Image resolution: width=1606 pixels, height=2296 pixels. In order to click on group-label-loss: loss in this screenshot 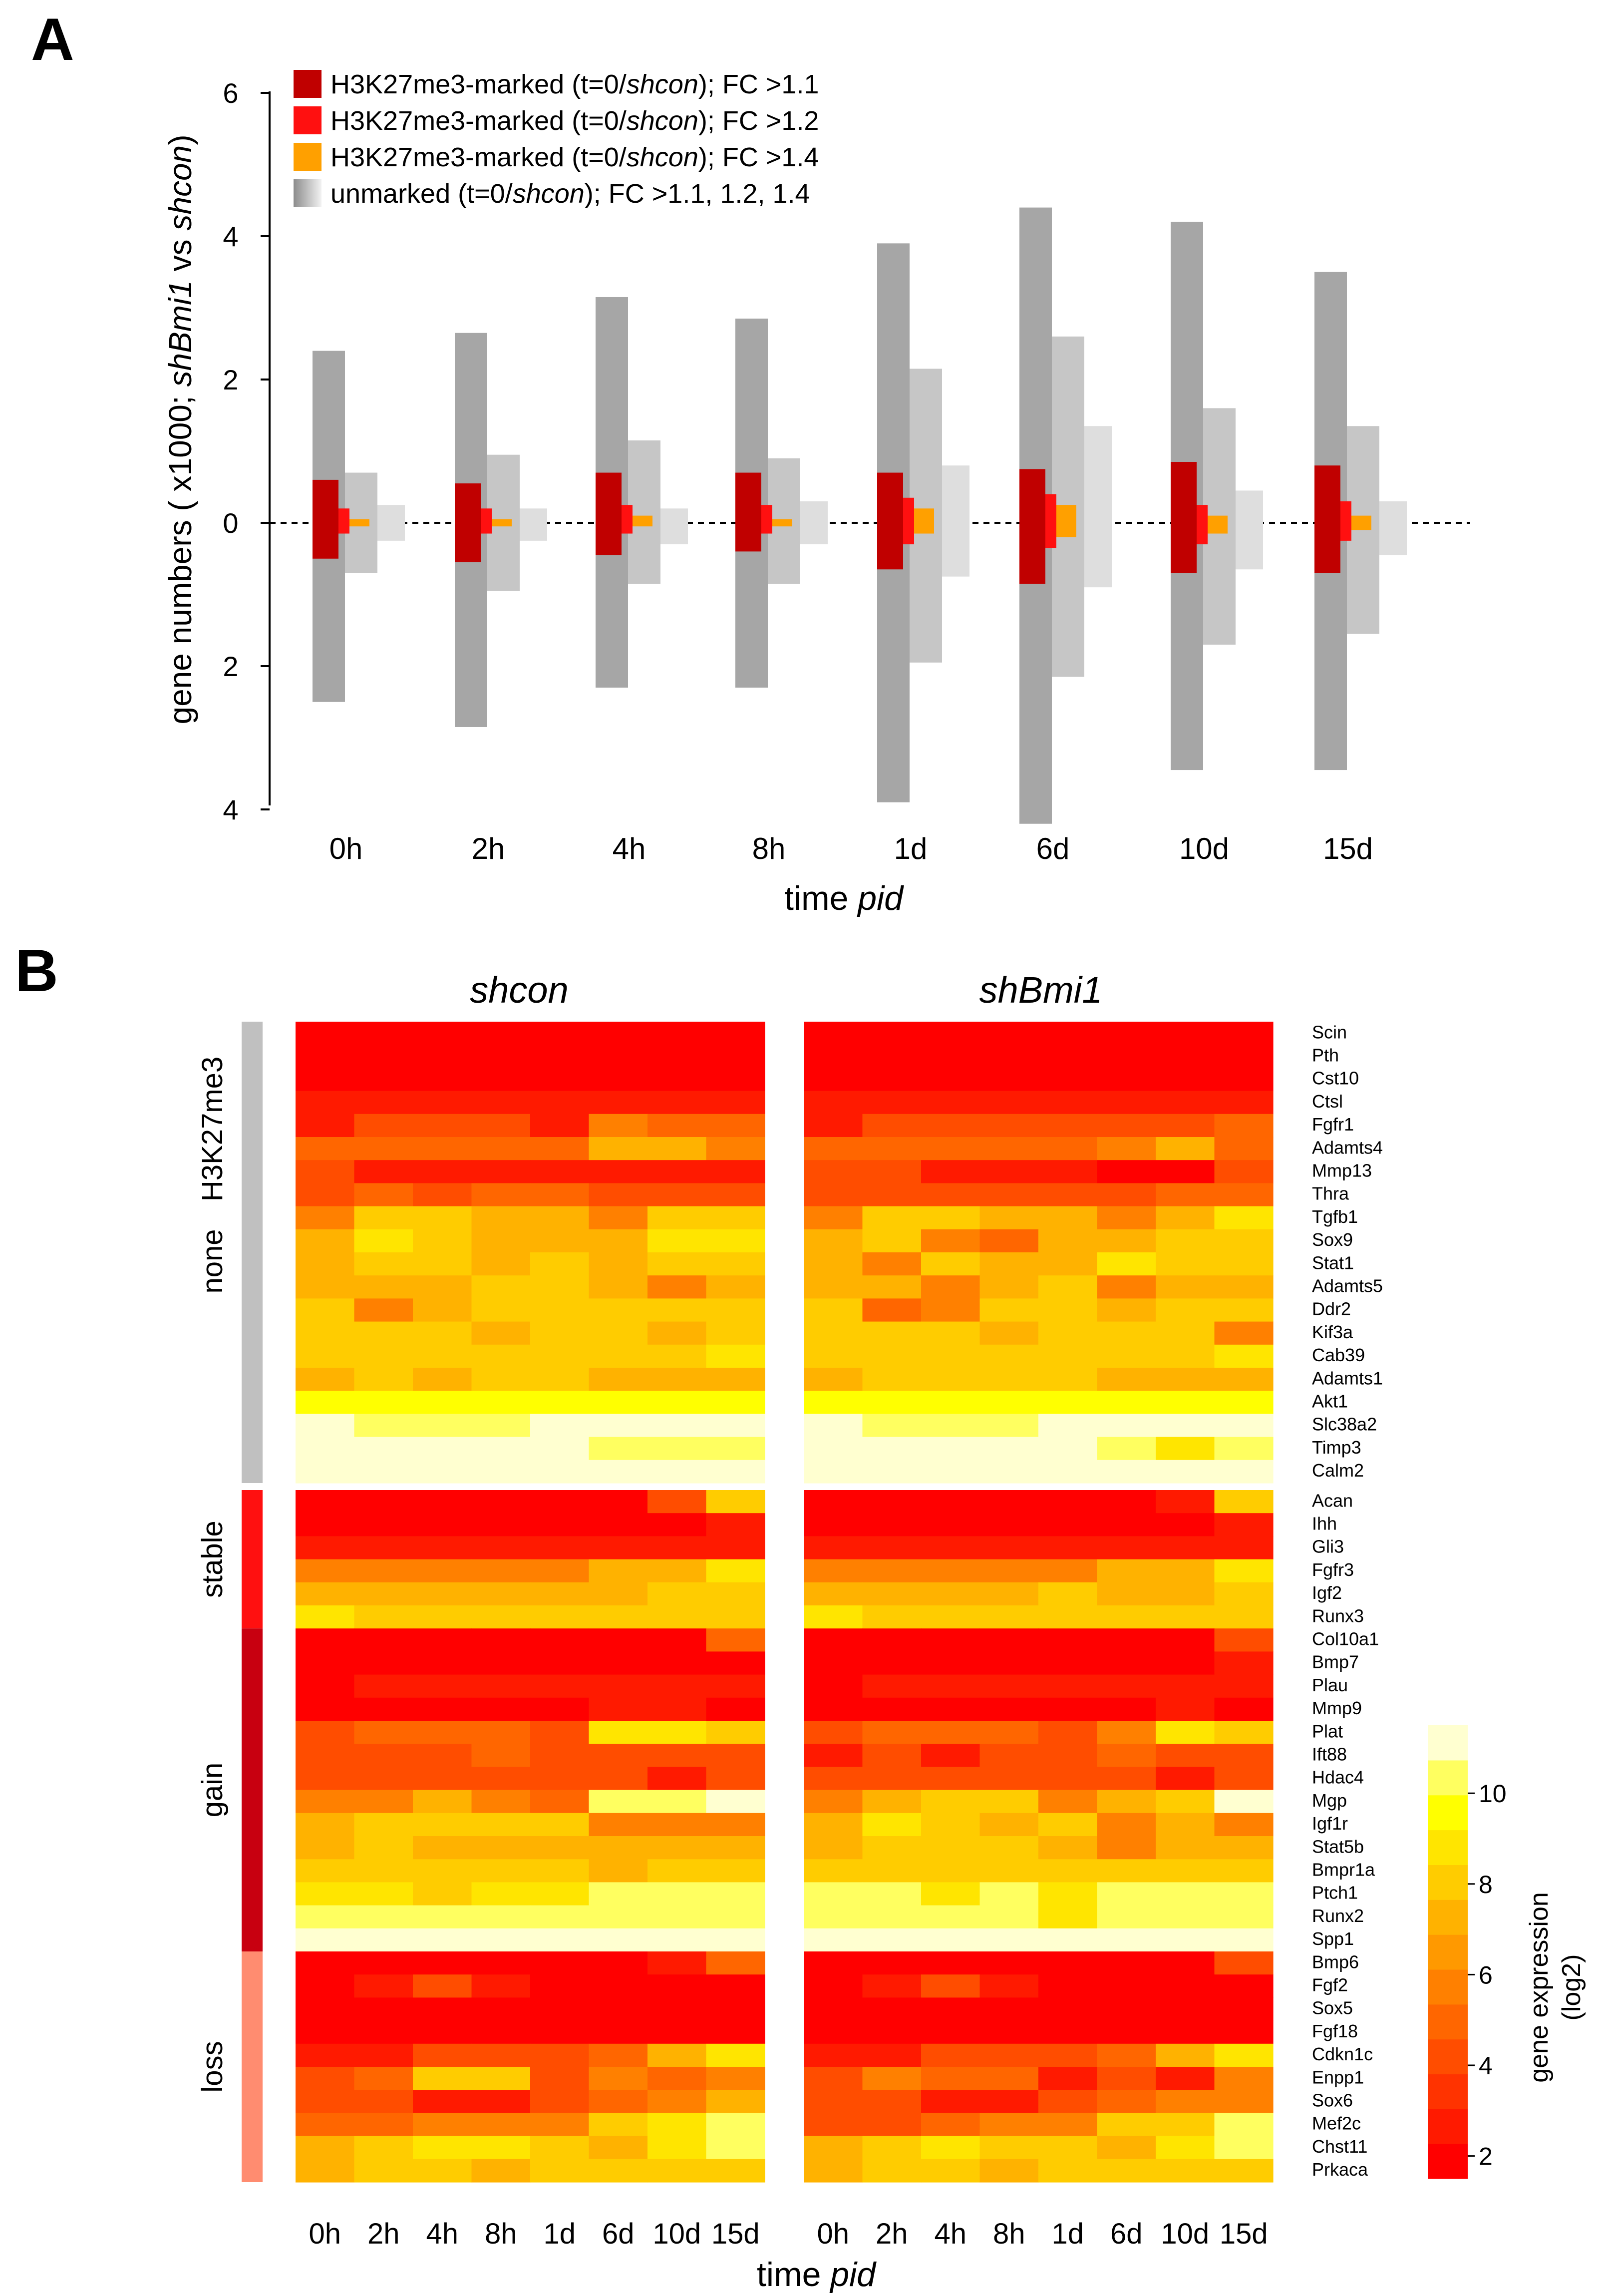, I will do `click(212, 2066)`.